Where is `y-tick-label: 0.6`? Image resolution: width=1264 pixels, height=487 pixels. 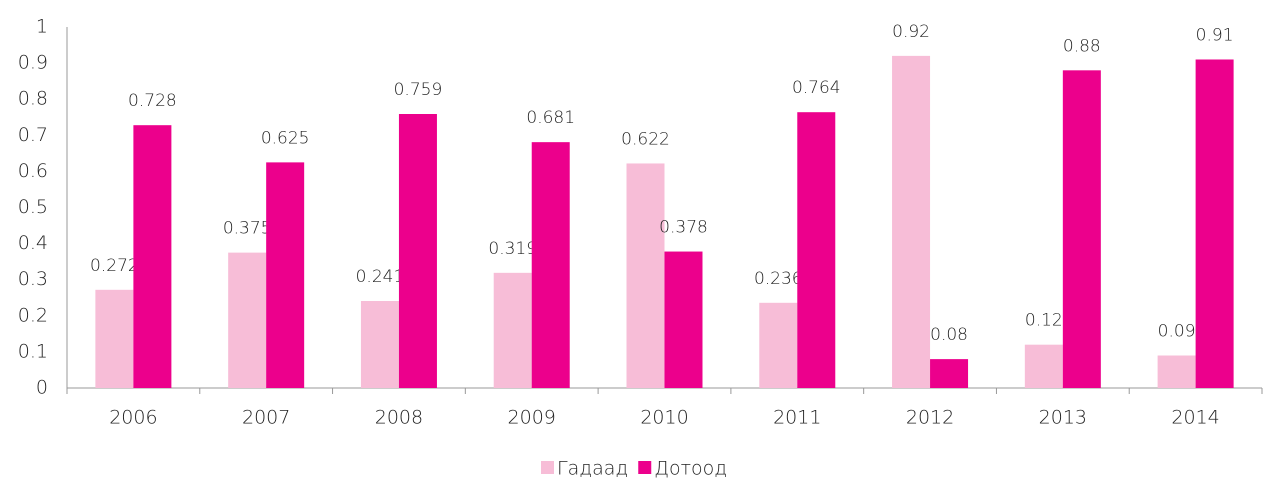 y-tick-label: 0.6 is located at coordinates (33, 171).